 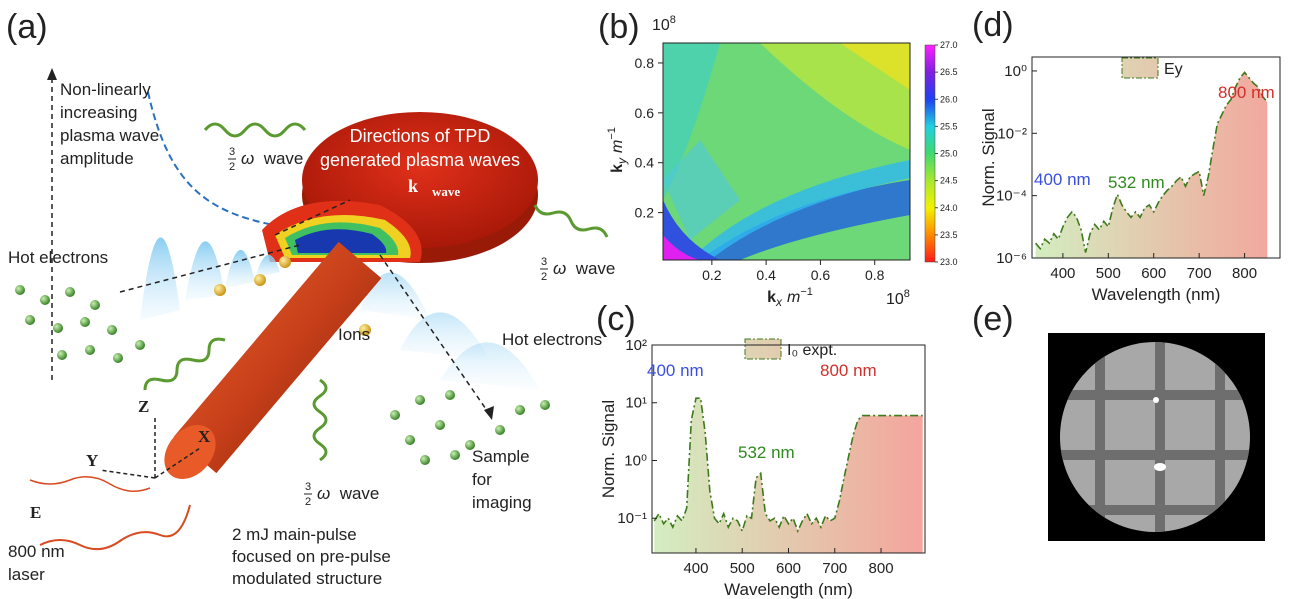 What do you see at coordinates (1062, 273) in the screenshot?
I see `x-tick-label: 400` at bounding box center [1062, 273].